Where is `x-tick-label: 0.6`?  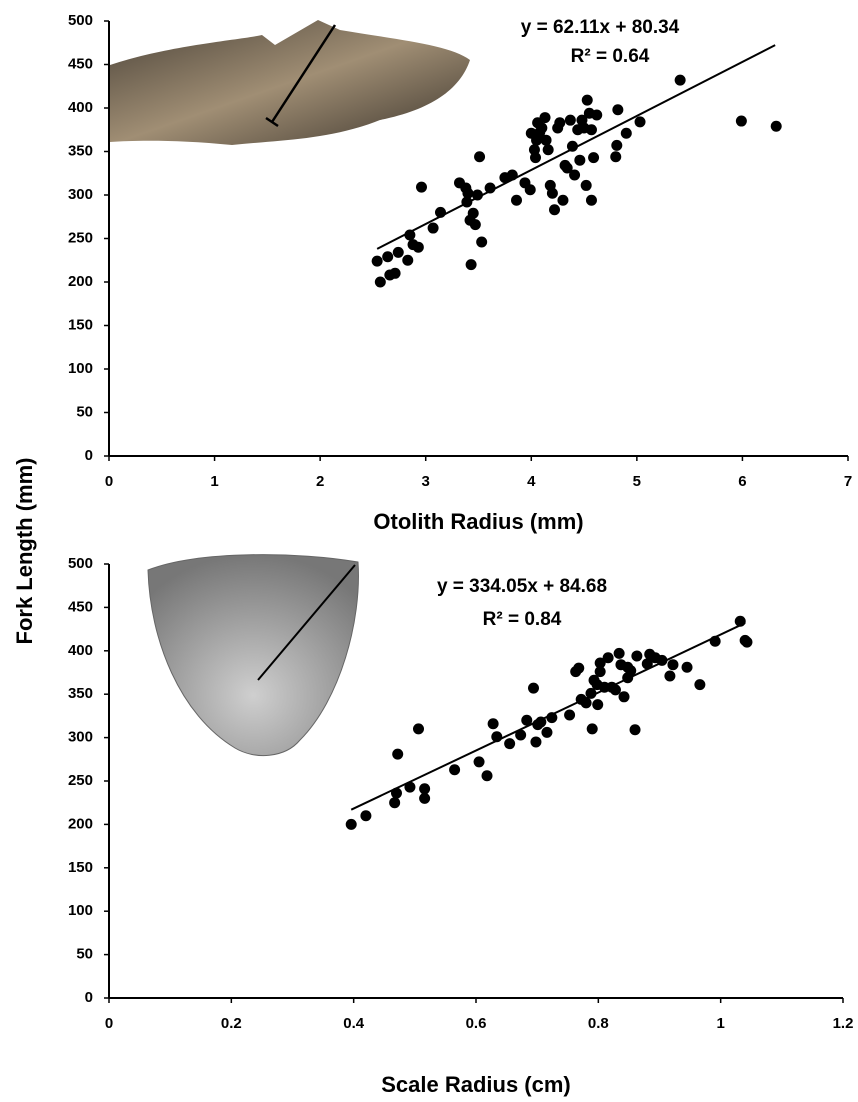
x-tick-label: 0.6 is located at coordinates (476, 1023).